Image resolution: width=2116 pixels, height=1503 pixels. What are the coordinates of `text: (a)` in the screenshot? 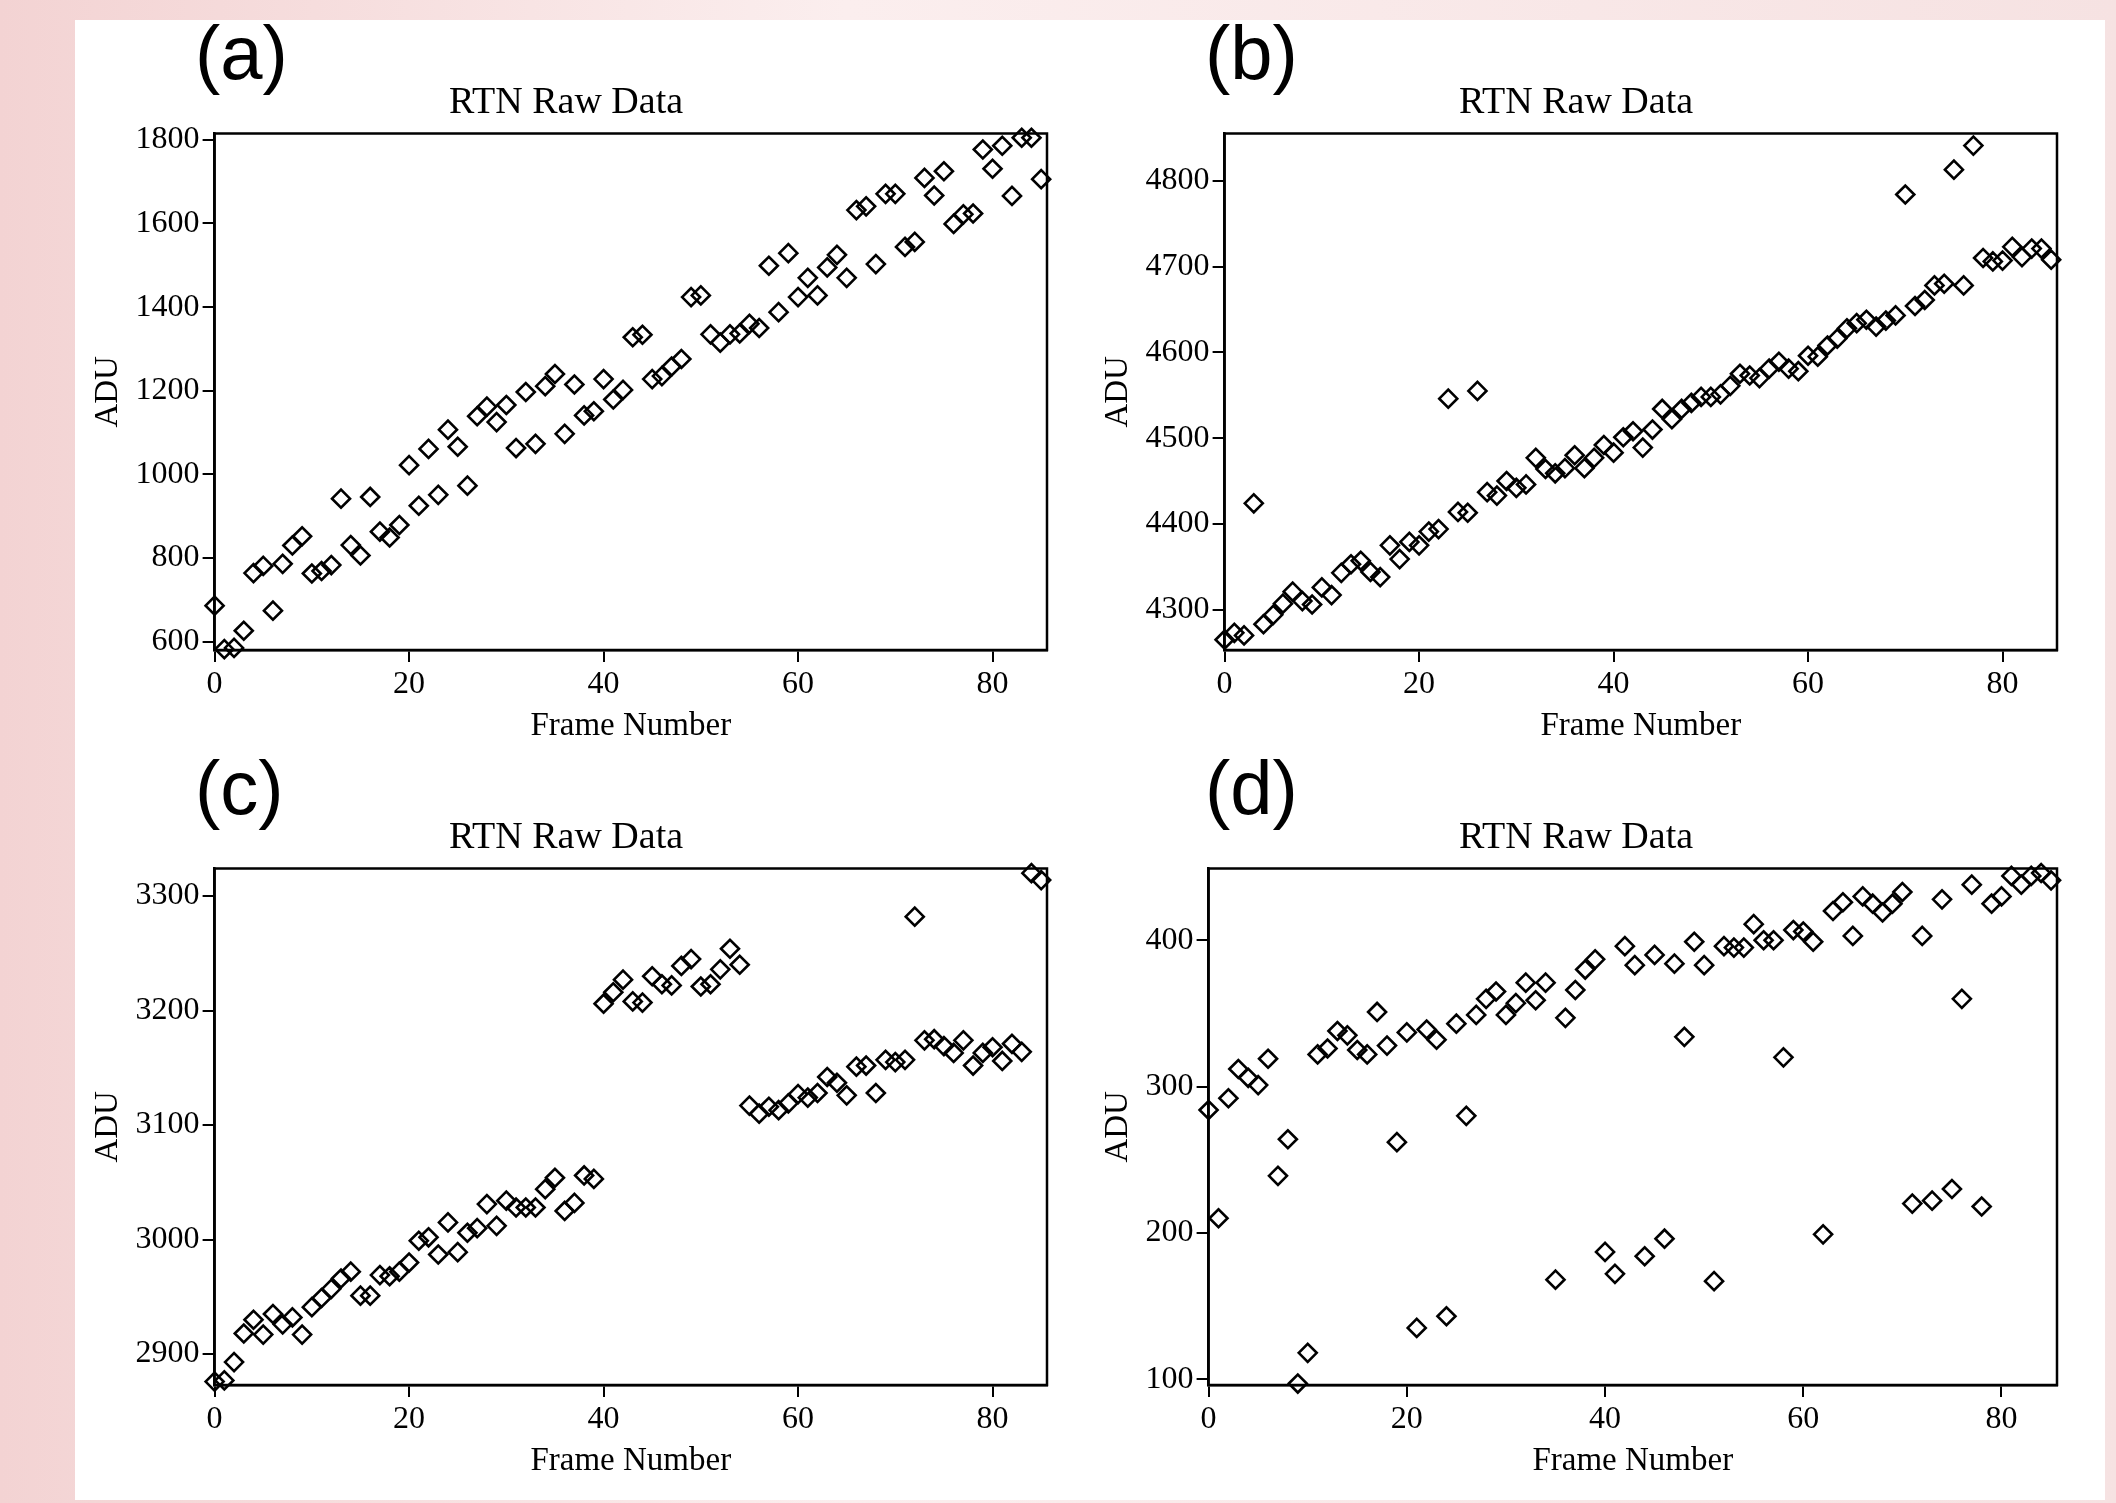 It's located at (241, 52).